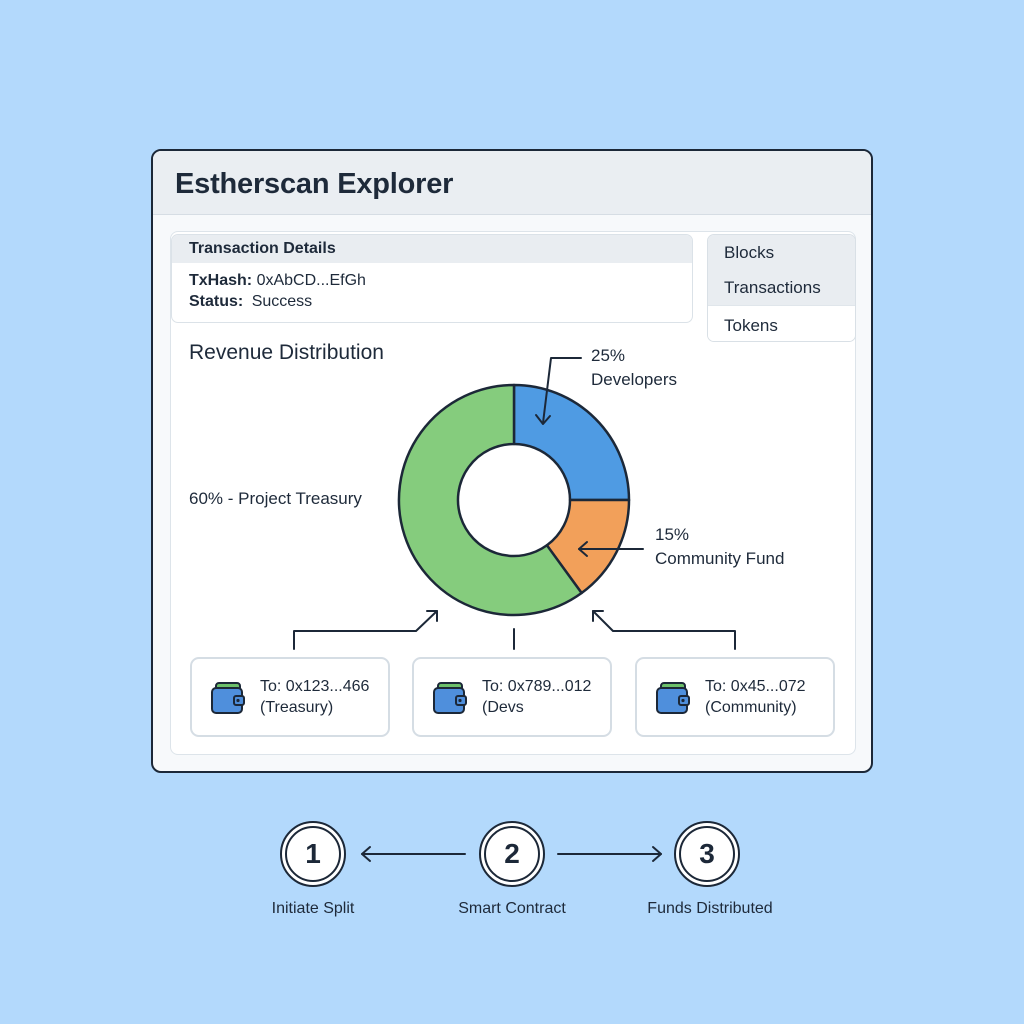  Describe the element at coordinates (314, 184) in the screenshot. I see `app-title: Estherscan Explorer` at that location.